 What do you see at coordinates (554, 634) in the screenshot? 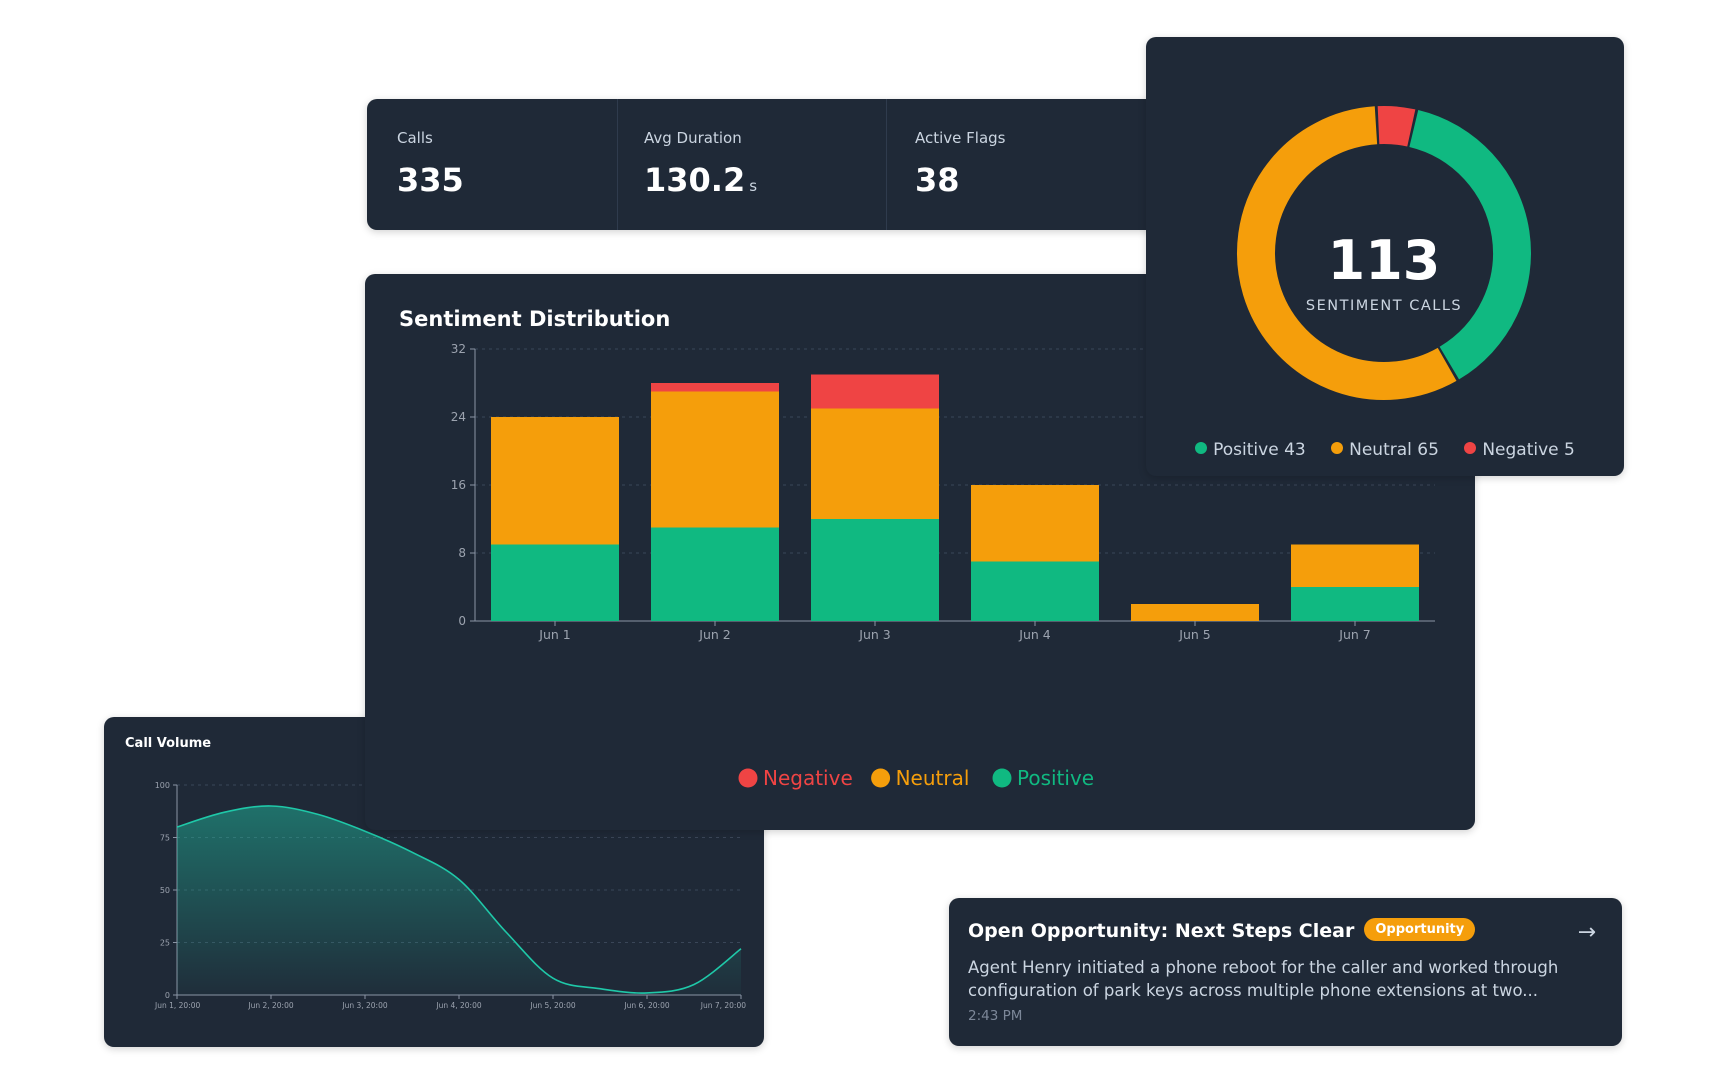
I see `x-tick-label: Jun 1` at bounding box center [554, 634].